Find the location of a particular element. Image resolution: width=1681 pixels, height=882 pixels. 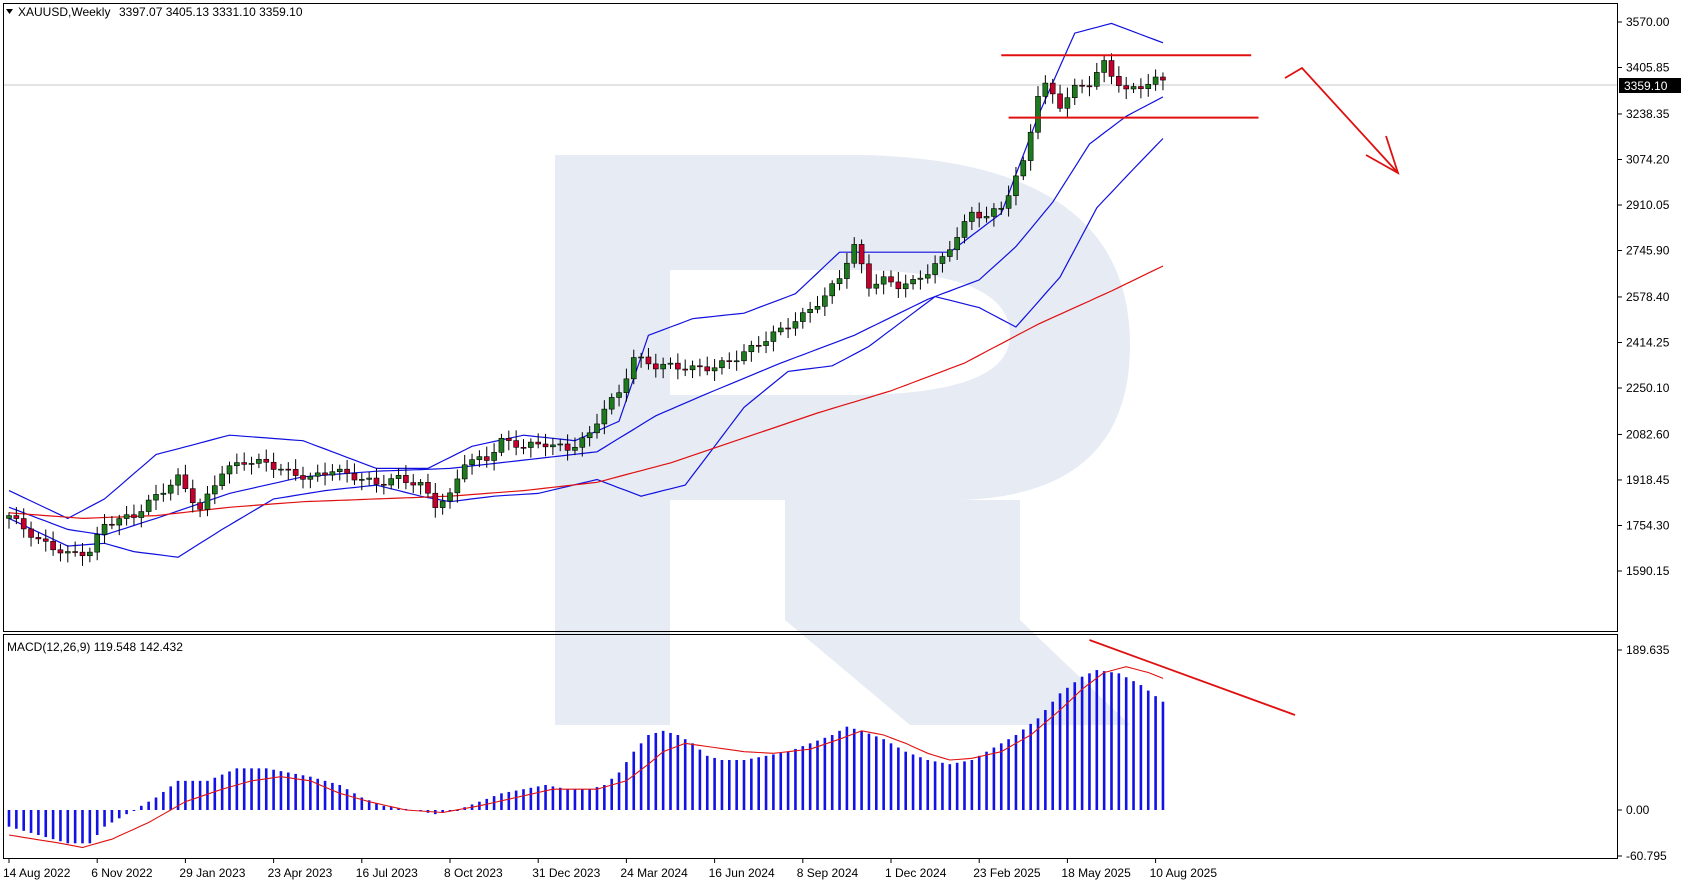

price-tick-label: 2578.40 is located at coordinates (1648, 297).